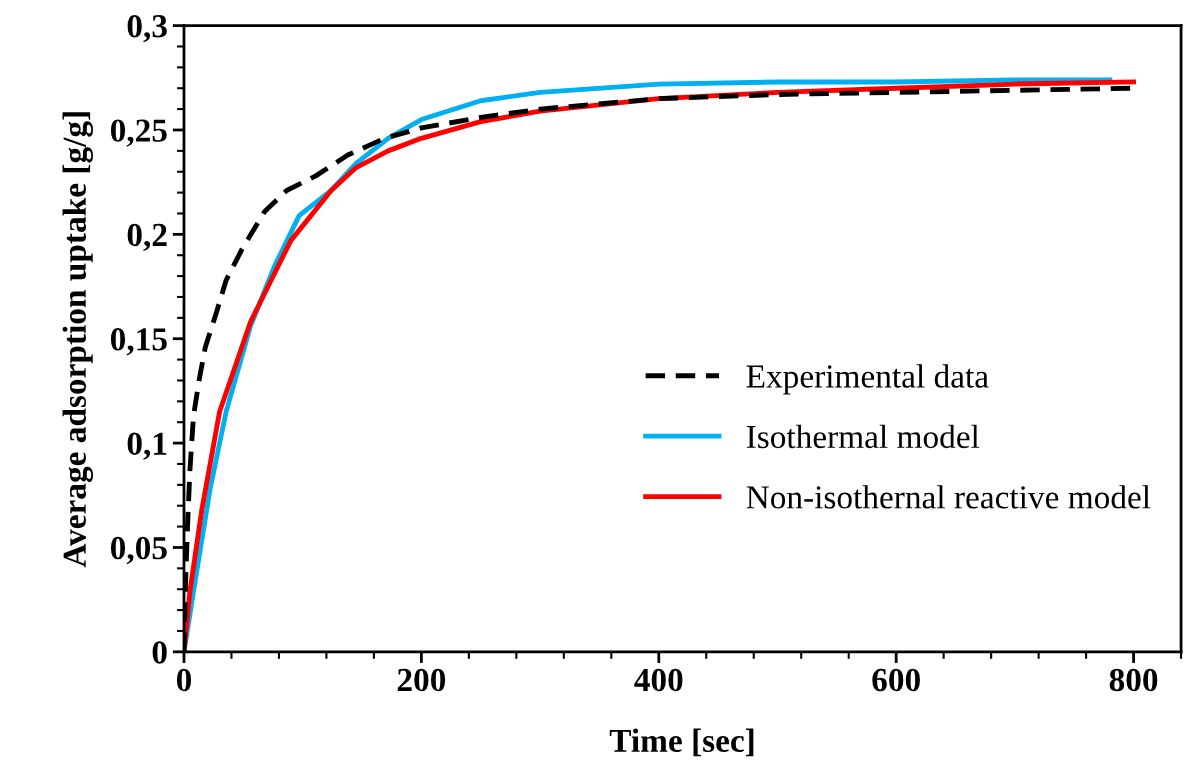 The image size is (1187, 776). Describe the element at coordinates (421, 680) in the screenshot. I see `x-tick-label: 200` at that location.